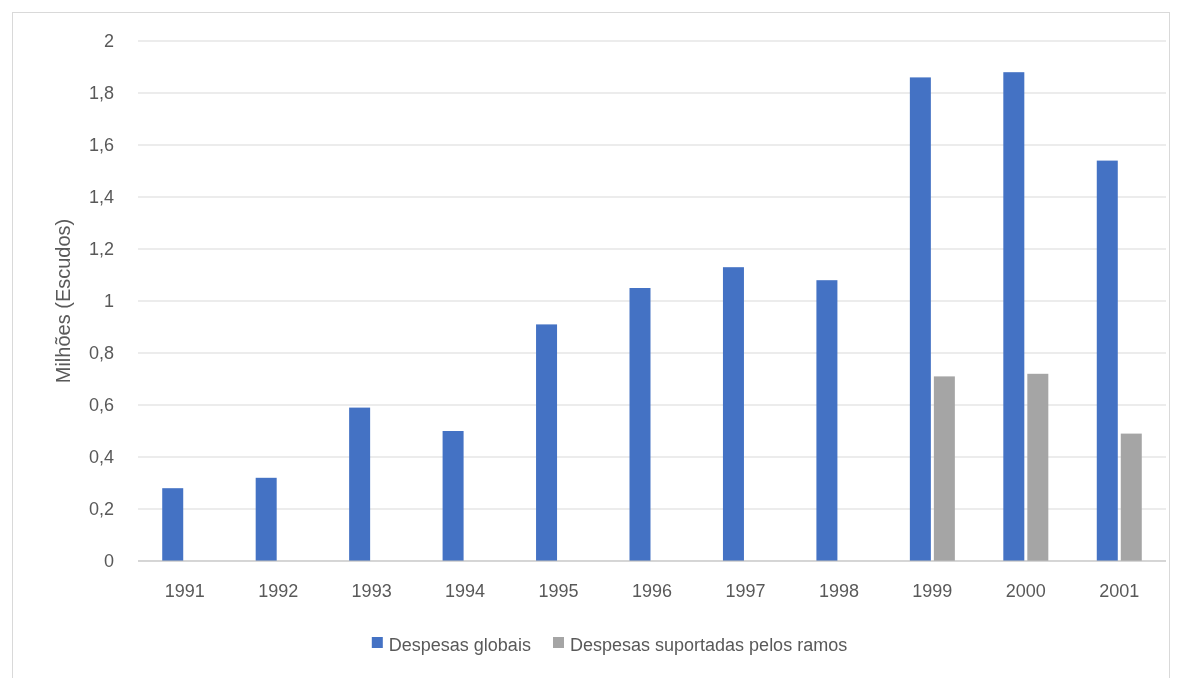 This screenshot has width=1182, height=678. What do you see at coordinates (558, 591) in the screenshot?
I see `x-tick-label: 1995` at bounding box center [558, 591].